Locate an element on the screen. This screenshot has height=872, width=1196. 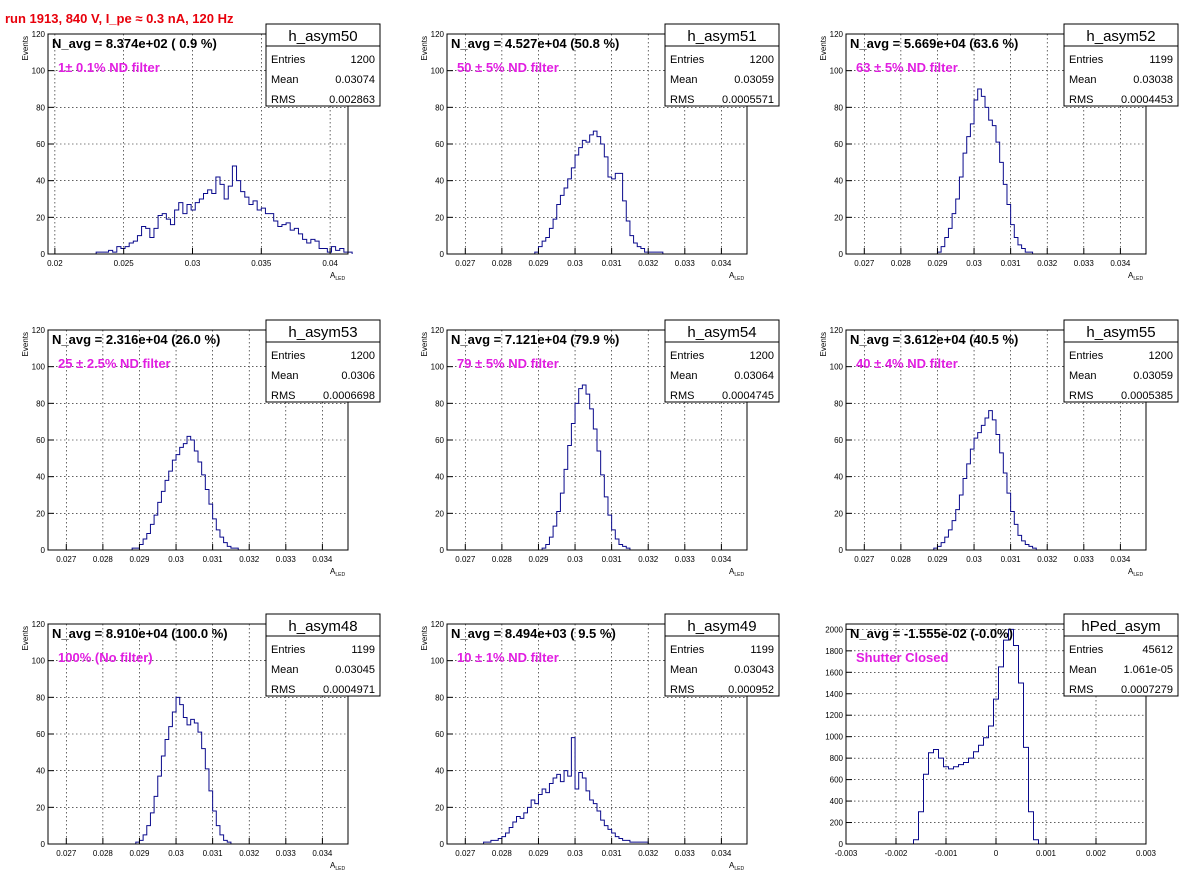
y-tick-label: 400 is located at coordinates (837, 801).